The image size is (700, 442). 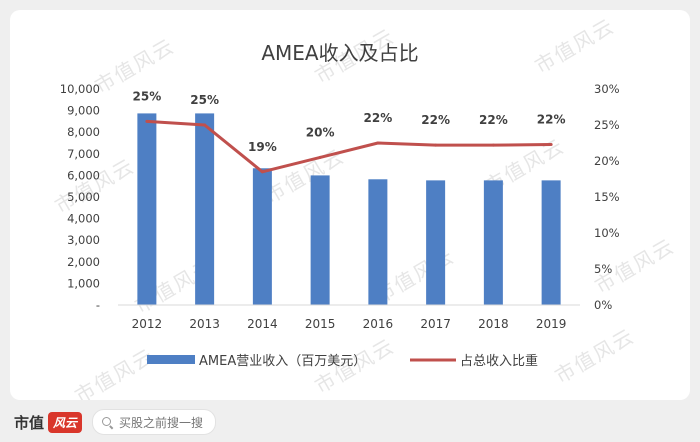 I want to click on line-point-2014, so click(x=262, y=172).